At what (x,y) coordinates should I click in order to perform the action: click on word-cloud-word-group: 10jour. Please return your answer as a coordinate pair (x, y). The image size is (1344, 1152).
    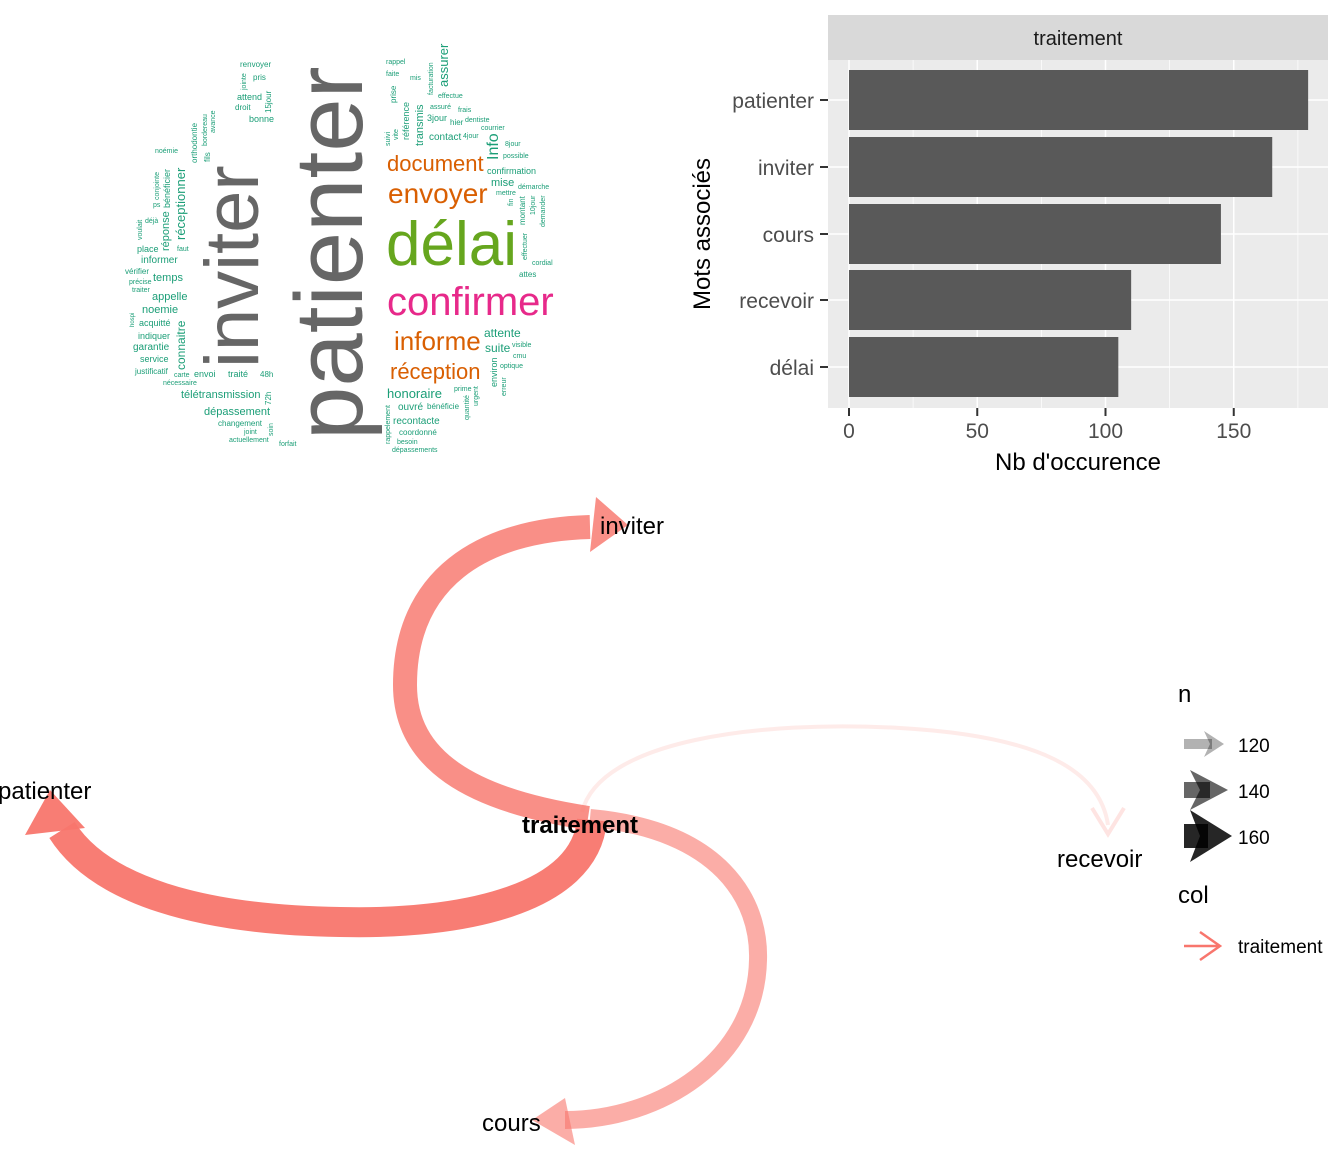
    Looking at the image, I should click on (533, 205).